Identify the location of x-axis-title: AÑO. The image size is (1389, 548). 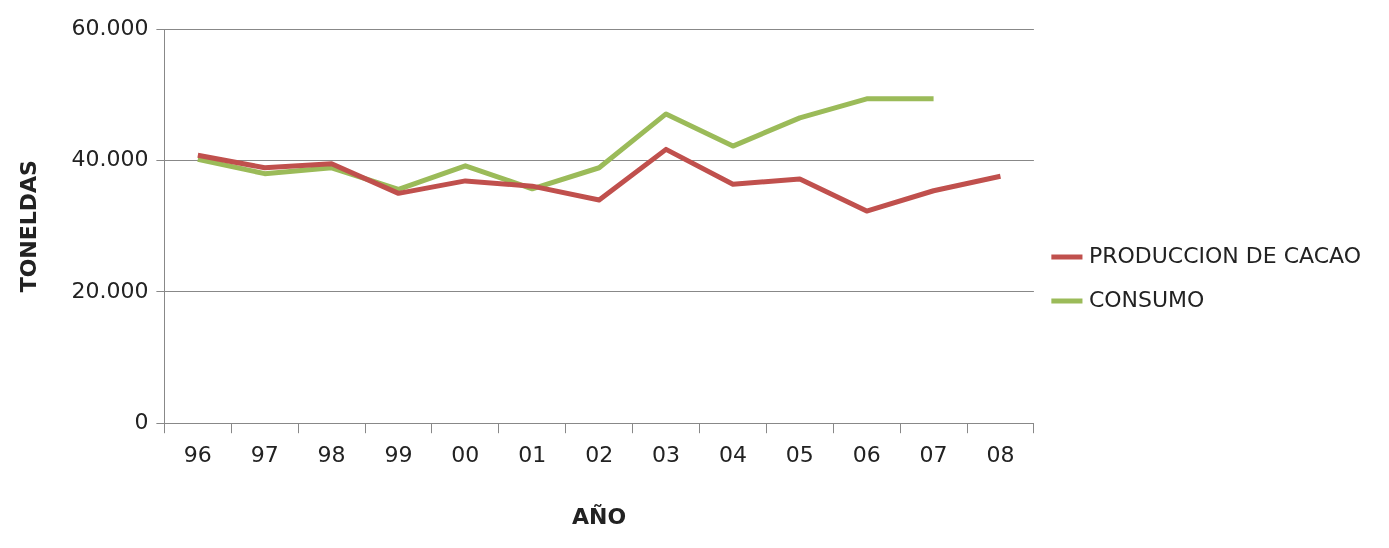
(599, 516).